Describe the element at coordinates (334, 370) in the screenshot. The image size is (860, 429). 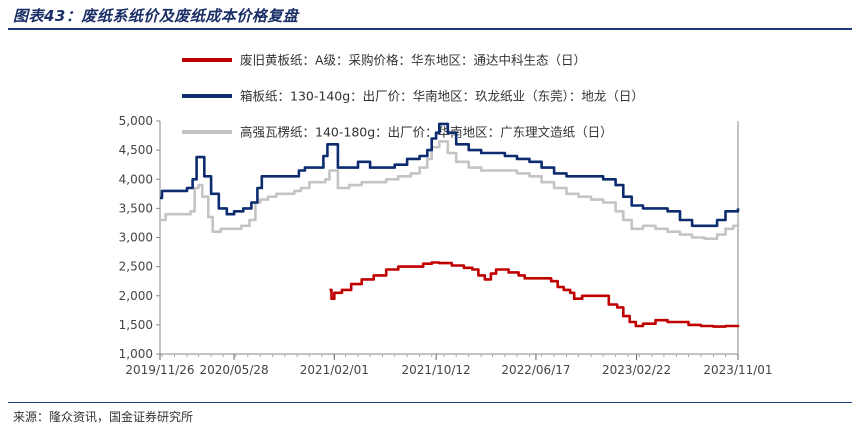
I see `x-tick-label: 2021/02/01` at that location.